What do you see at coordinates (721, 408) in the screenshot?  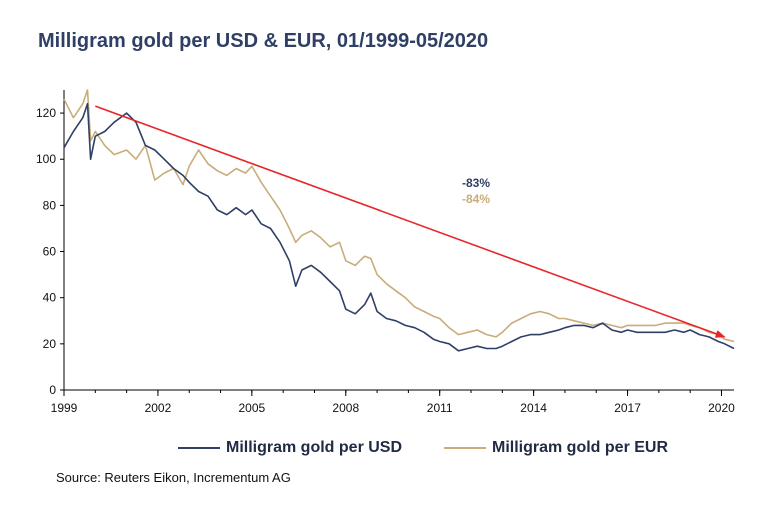 I see `x-tick-label: 2020` at bounding box center [721, 408].